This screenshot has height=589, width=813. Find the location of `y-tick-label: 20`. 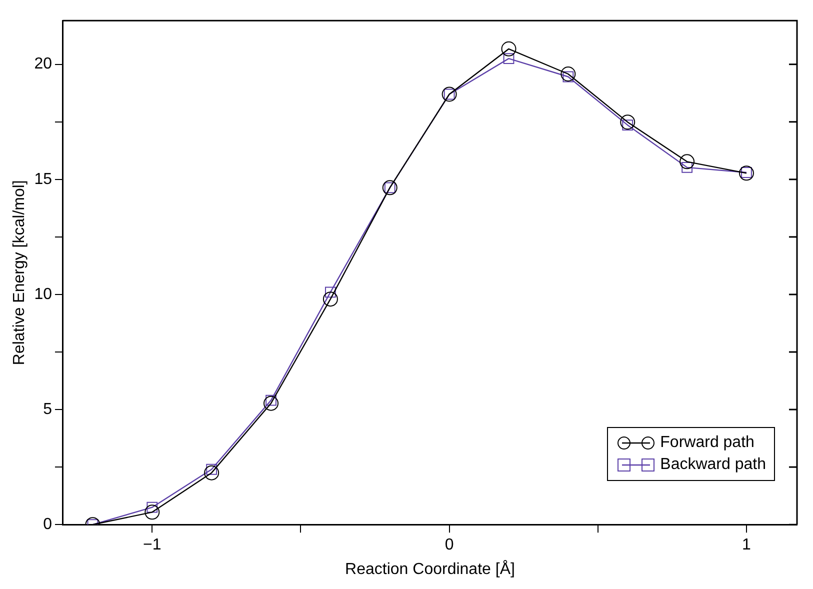

y-tick-label: 20 is located at coordinates (43, 64).